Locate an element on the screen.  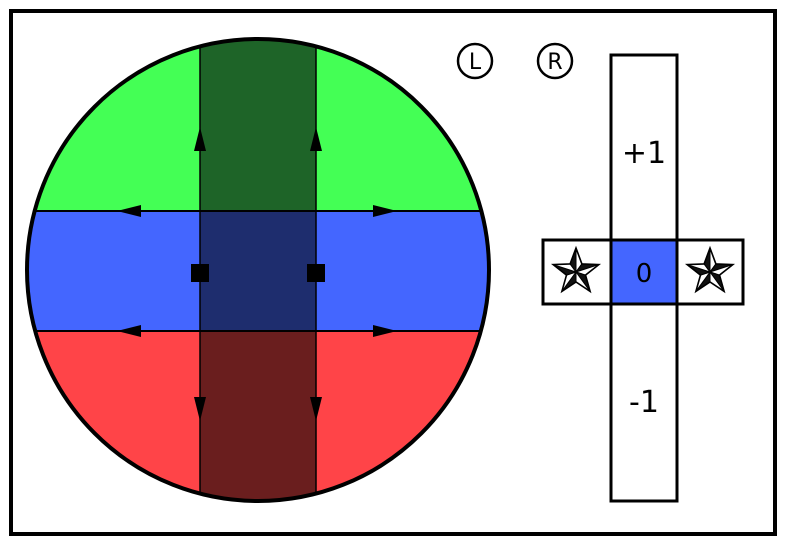
column-top is located at coordinates (258, 125).